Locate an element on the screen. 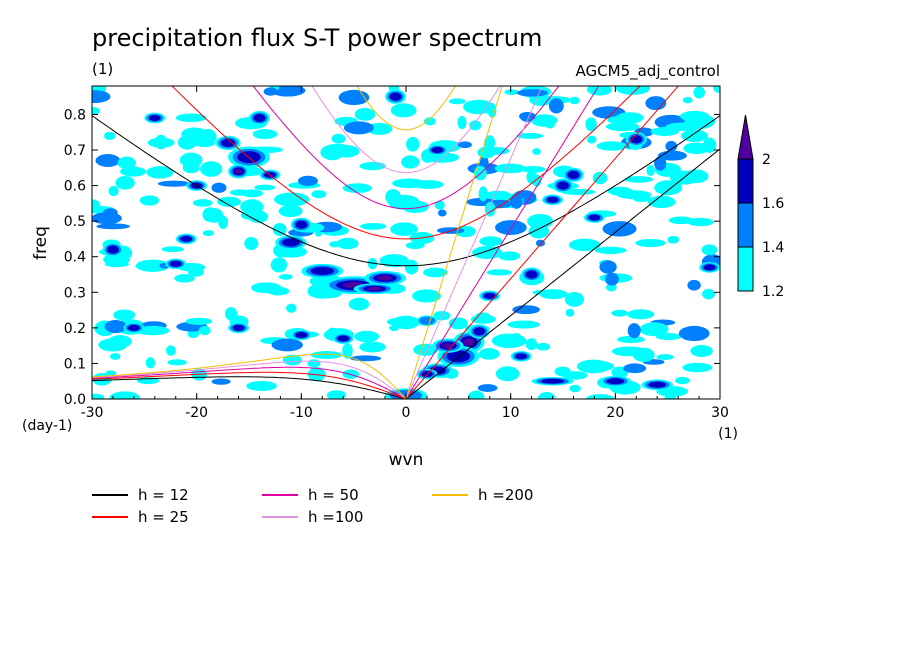 The width and height of the screenshot is (904, 654). colorbar-label: 1.6 is located at coordinates (773, 204).